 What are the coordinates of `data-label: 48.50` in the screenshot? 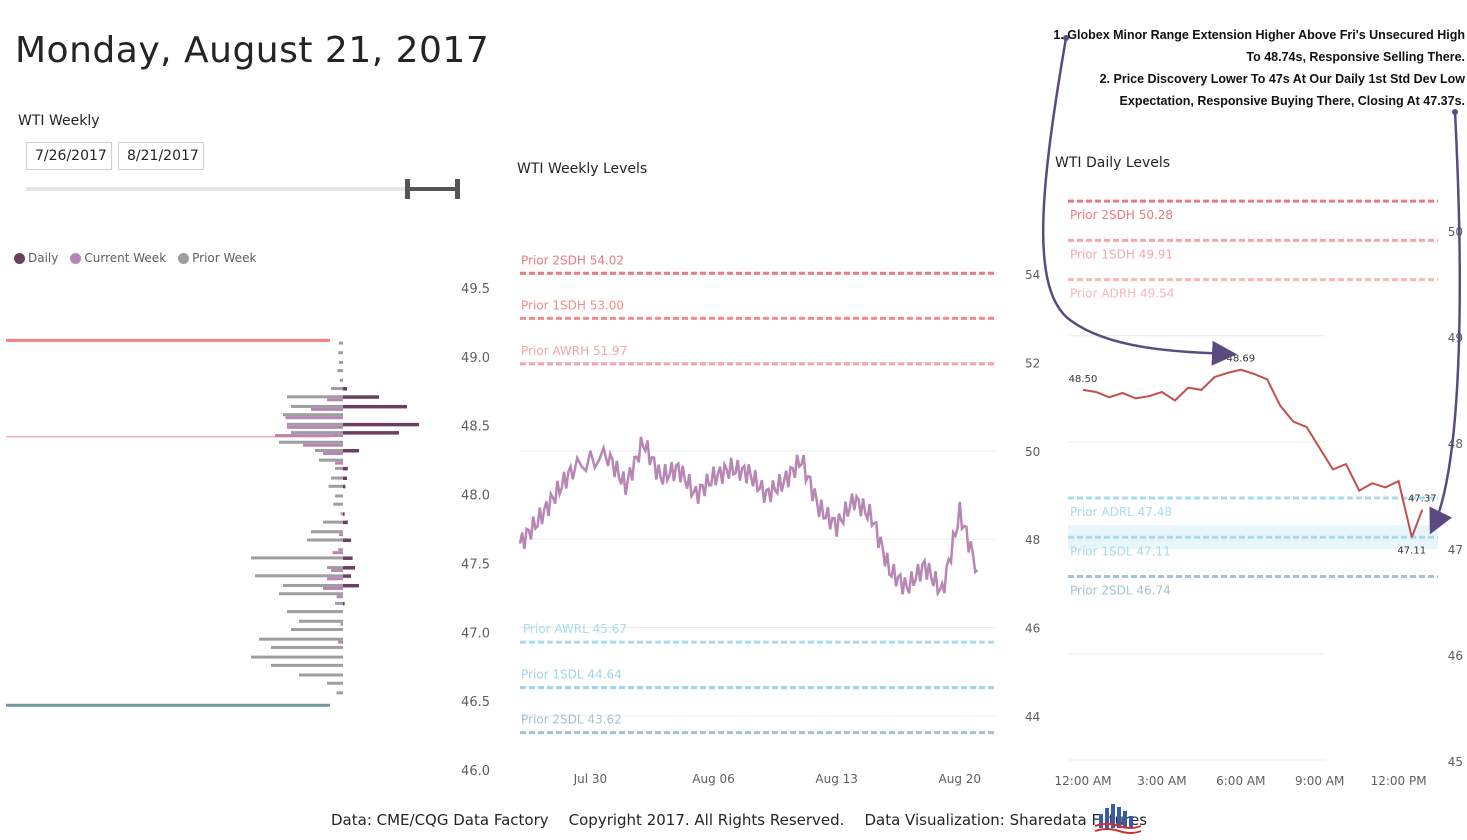 It's located at (1083, 379).